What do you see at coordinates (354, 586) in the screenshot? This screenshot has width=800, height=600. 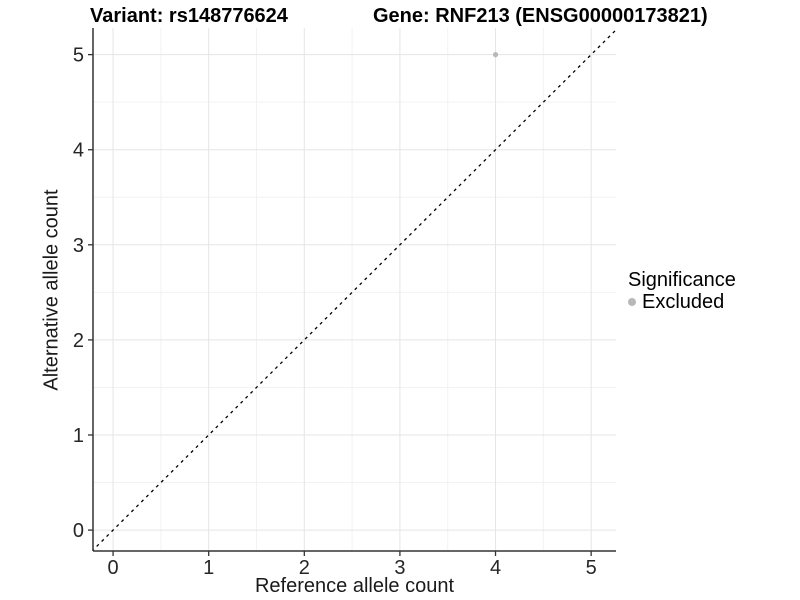 I see `x-axis-title: Reference allele count` at bounding box center [354, 586].